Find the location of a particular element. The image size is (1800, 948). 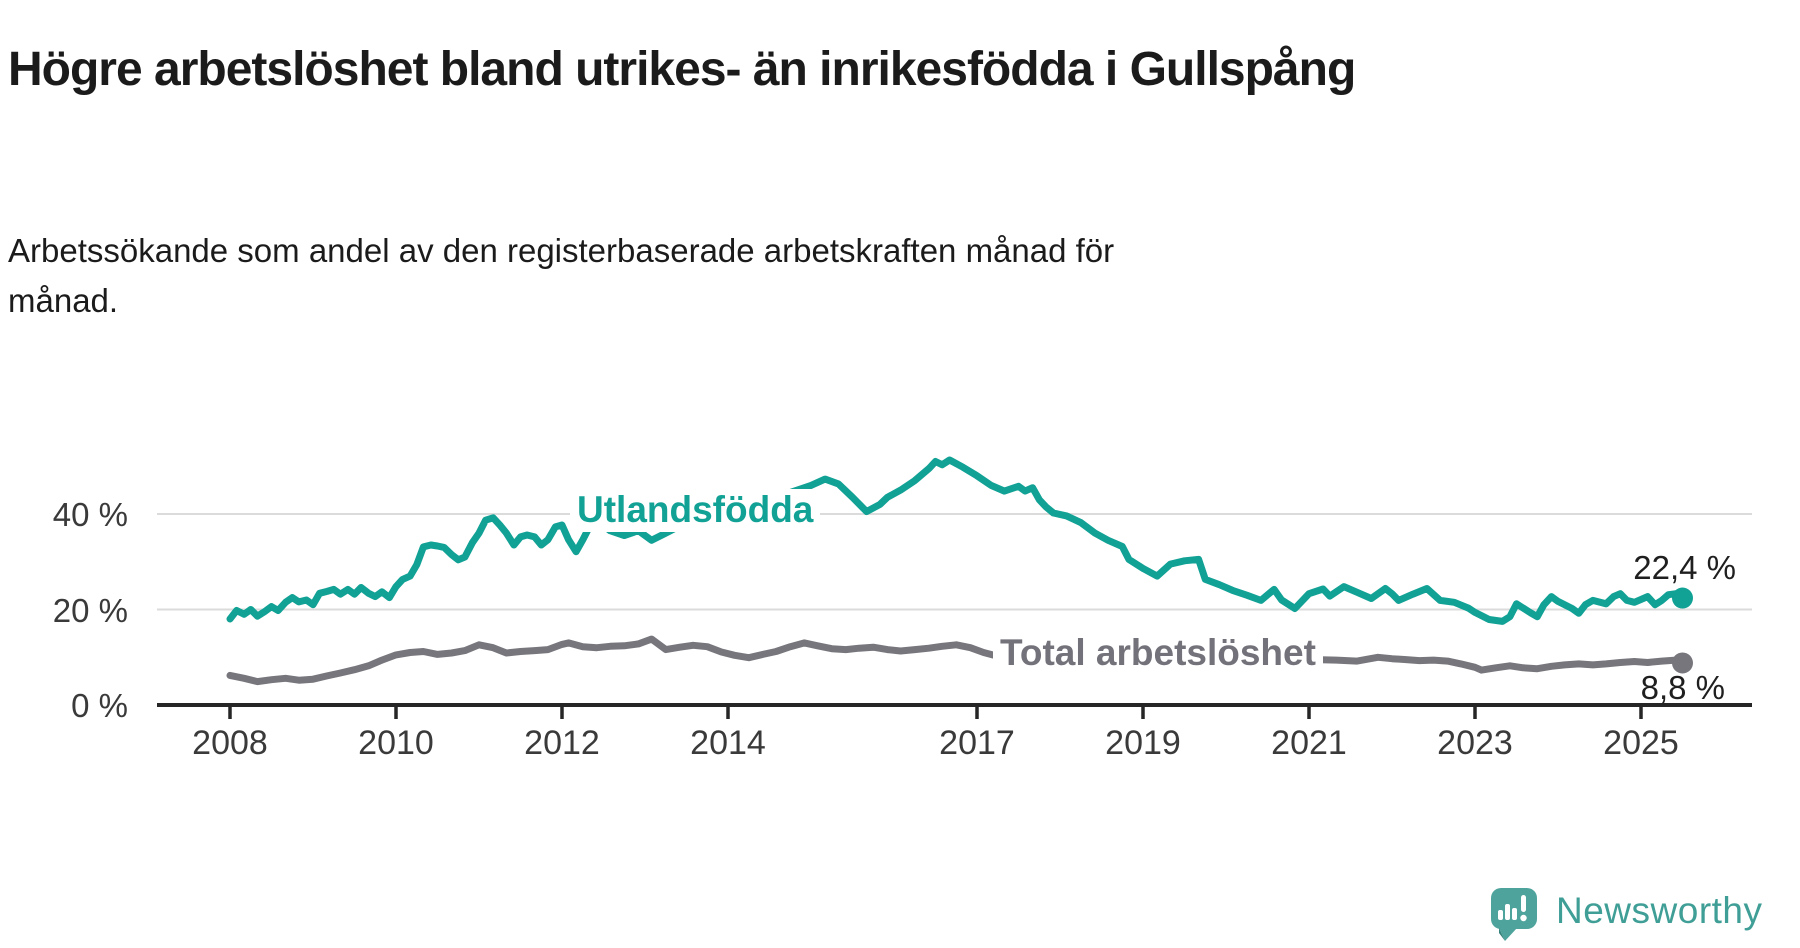

newsworthy-logo: Newsworthy is located at coordinates (1639, 914).